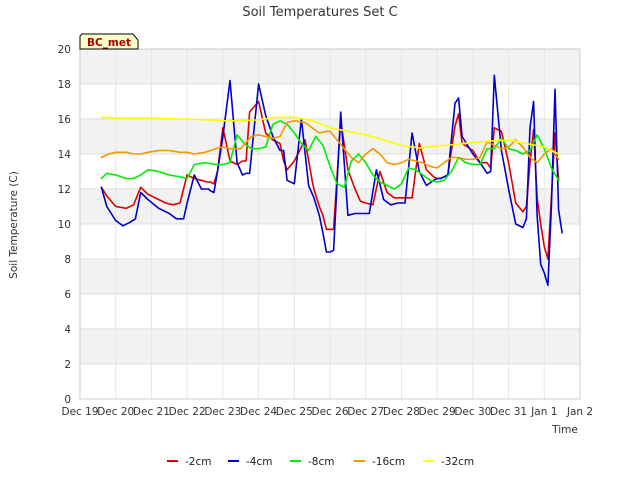 The image size is (640, 480). Describe the element at coordinates (14, 225) in the screenshot. I see `y-axis-label: Soil Temperature (C)` at that location.